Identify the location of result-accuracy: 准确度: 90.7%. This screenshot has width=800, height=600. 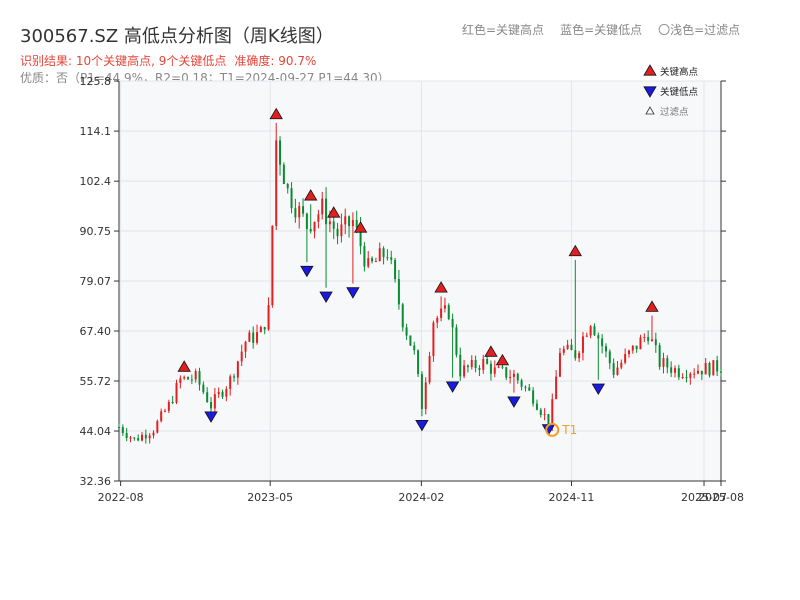
(275, 61).